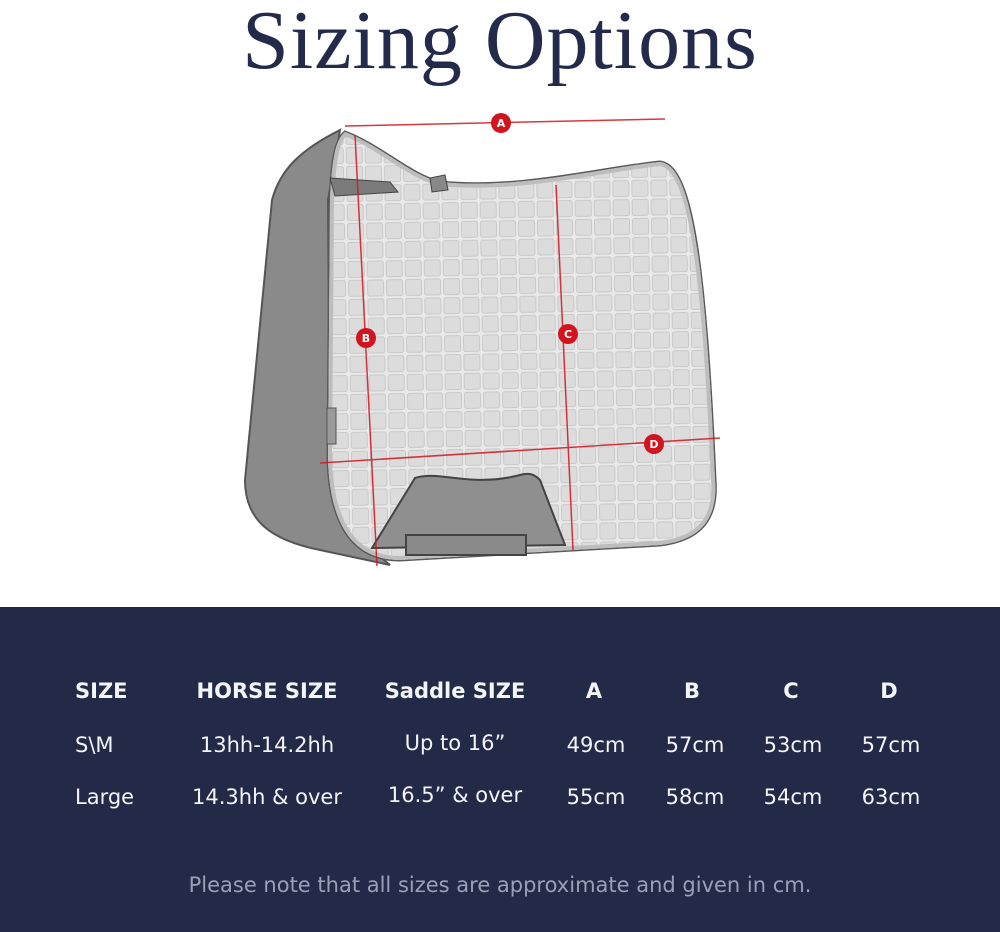 The width and height of the screenshot is (1000, 932). I want to click on measure-line-b, so click(366, 350).